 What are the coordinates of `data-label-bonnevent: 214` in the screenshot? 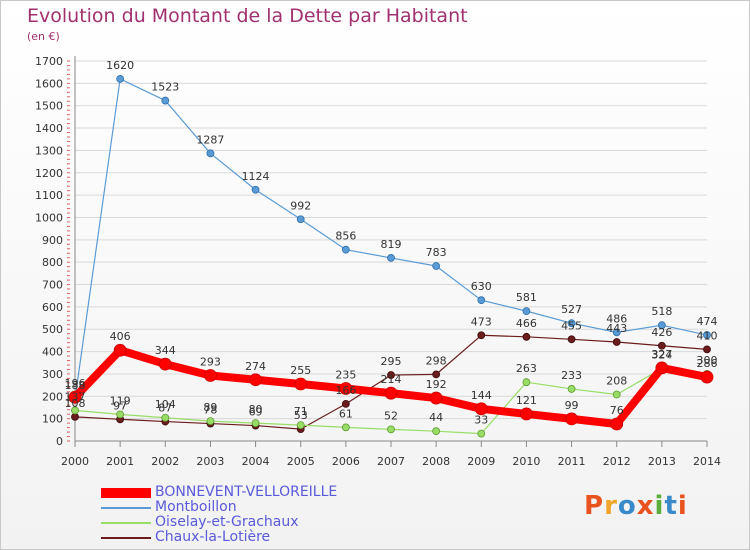 It's located at (391, 379).